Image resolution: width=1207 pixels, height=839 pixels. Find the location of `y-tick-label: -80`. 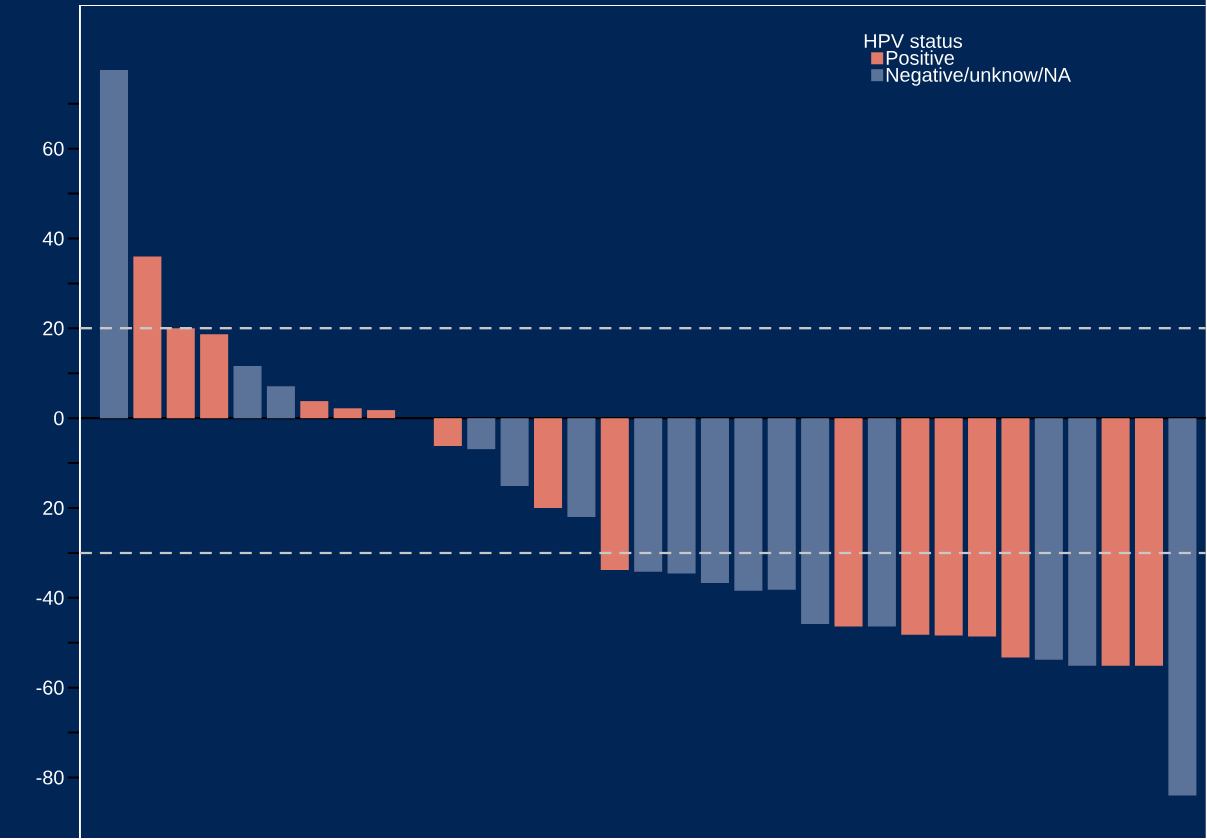

y-tick-label: -80 is located at coordinates (50, 777).